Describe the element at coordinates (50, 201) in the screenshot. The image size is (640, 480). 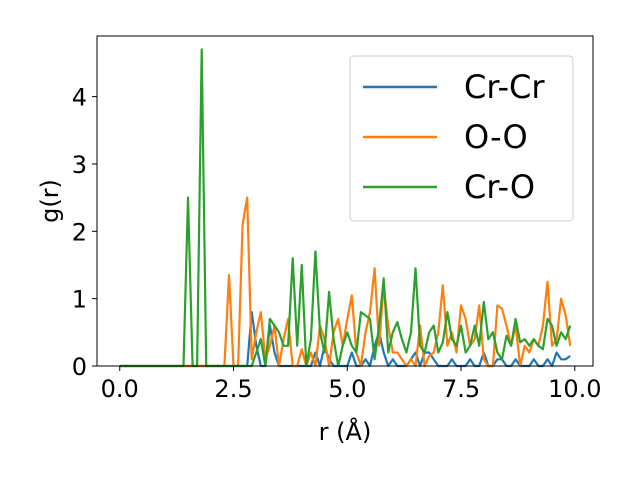
I see `y-axis-label: g(r)` at that location.